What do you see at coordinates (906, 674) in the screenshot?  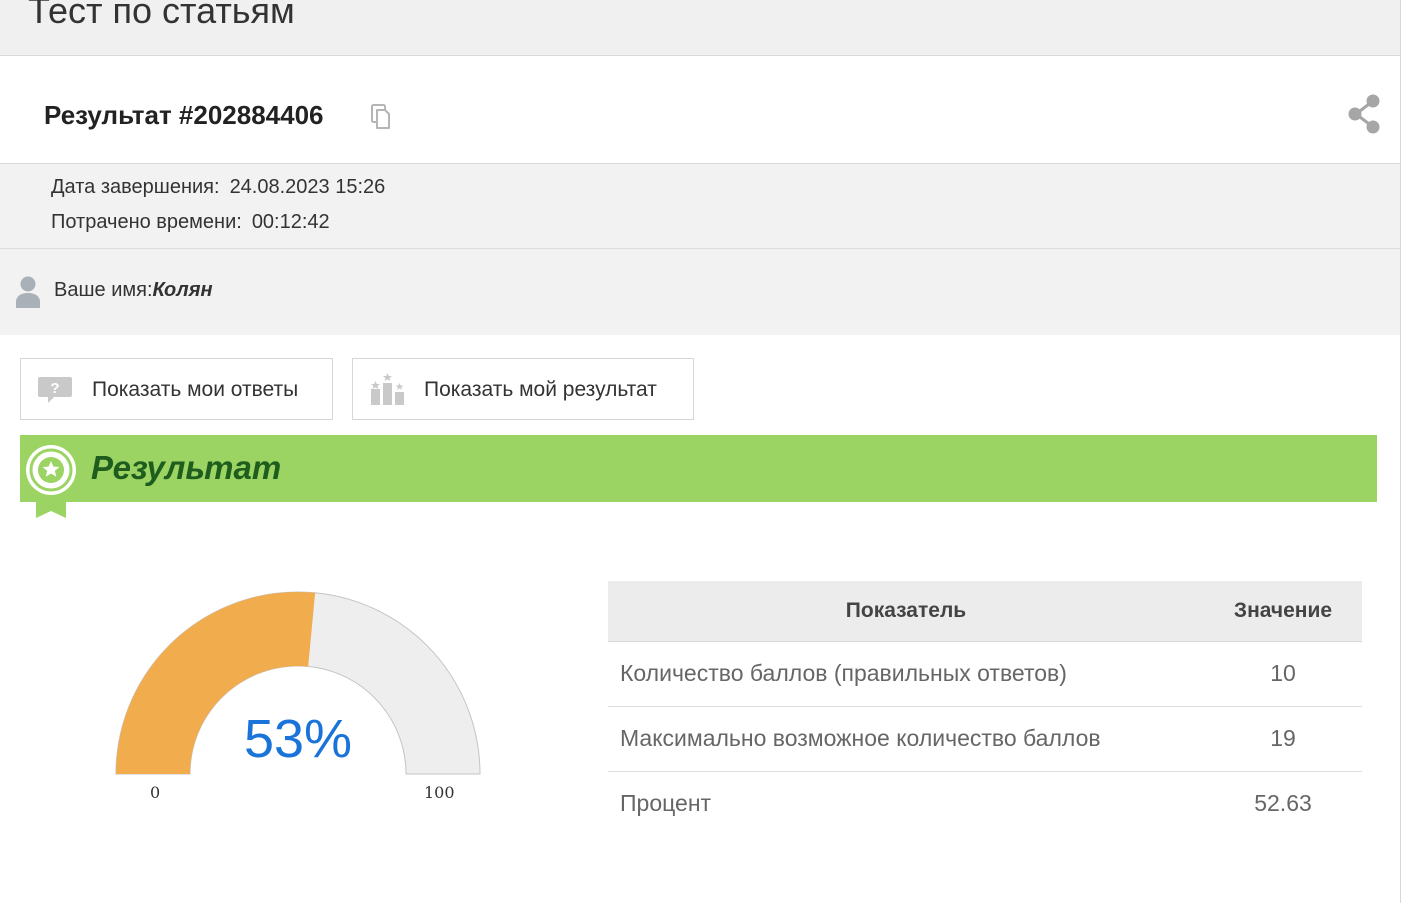 I see `row-label: Количество баллов (правильных ответов)` at bounding box center [906, 674].